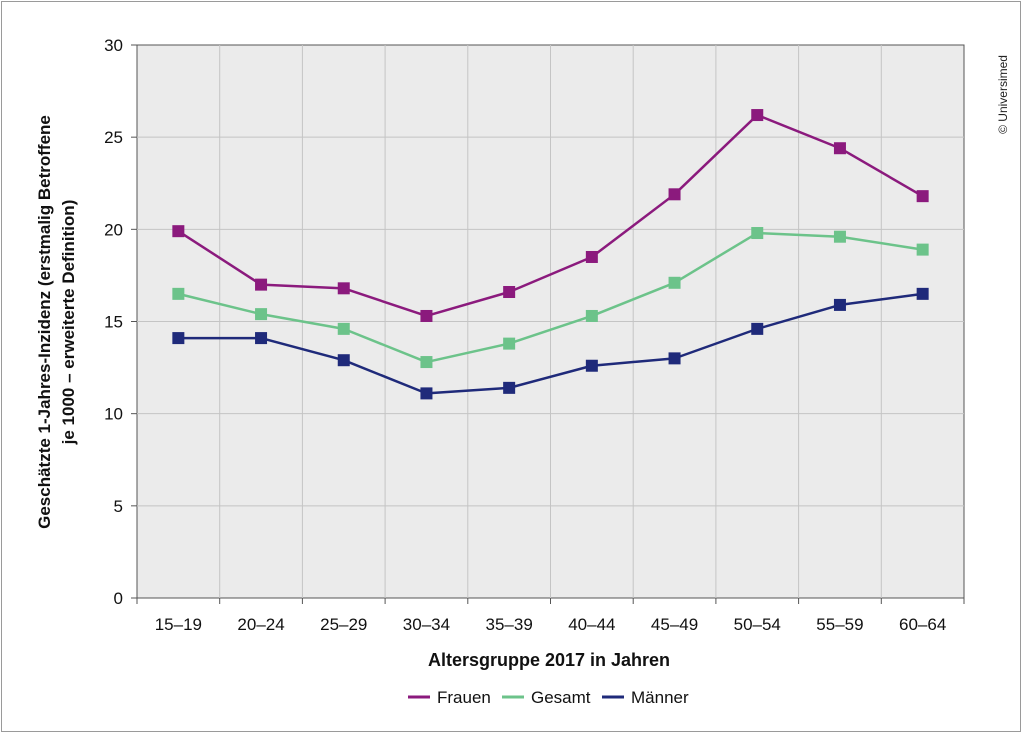 The width and height of the screenshot is (1024, 735). What do you see at coordinates (113, 229) in the screenshot?
I see `y-tick-label: 20` at bounding box center [113, 229].